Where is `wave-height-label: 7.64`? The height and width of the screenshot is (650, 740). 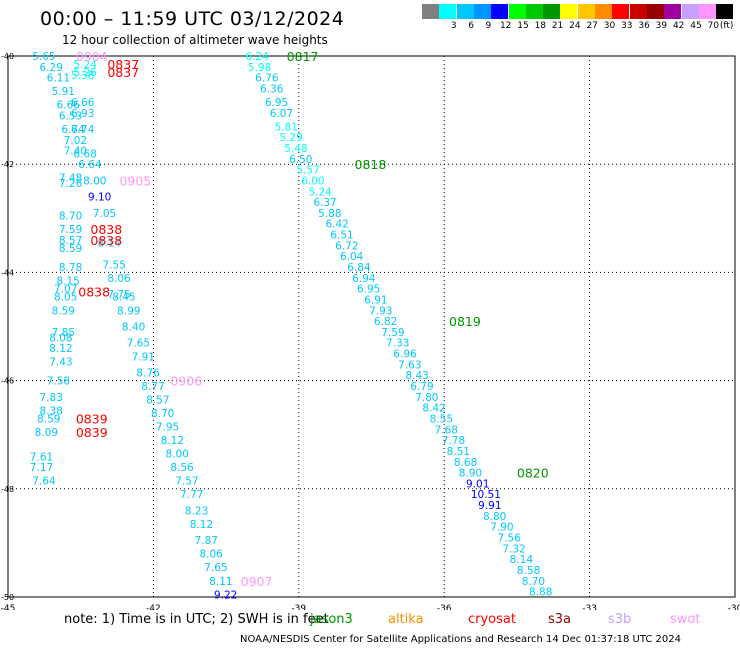
wave-height-label: 7.64 is located at coordinates (44, 482).